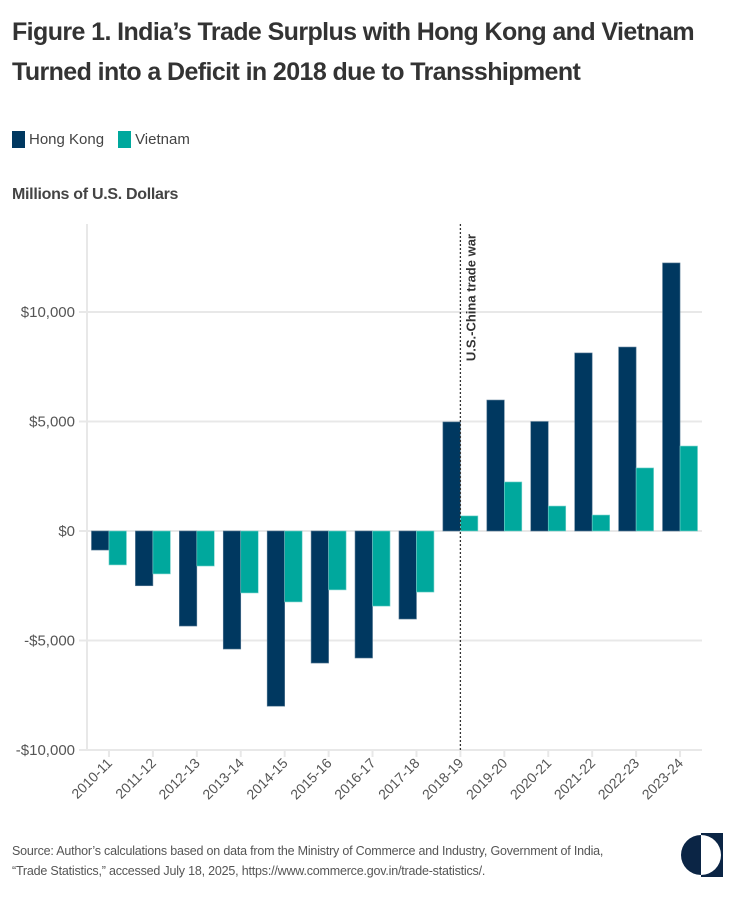 This screenshot has height=905, width=746. Describe the element at coordinates (399, 779) in the screenshot. I see `x-tick-label: 2017-18` at that location.